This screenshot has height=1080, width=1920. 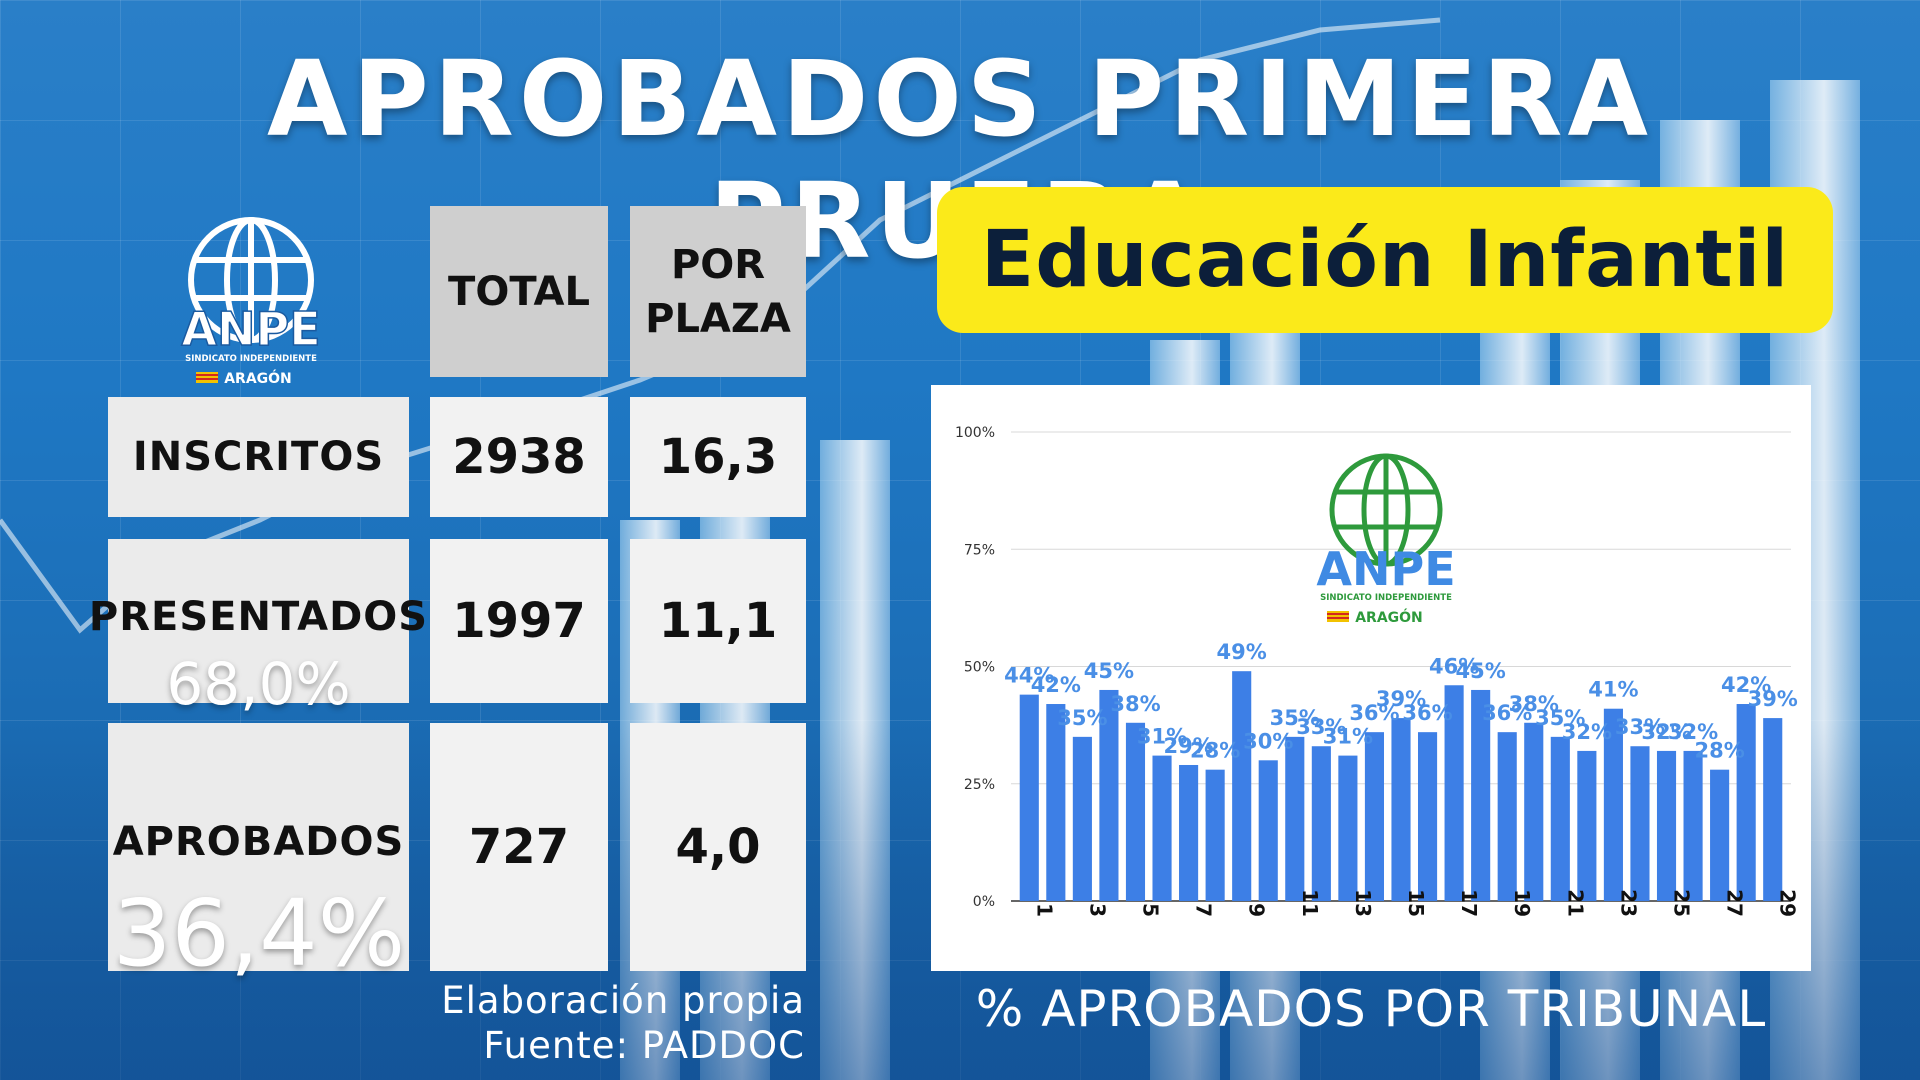 What do you see at coordinates (1628, 903) in the screenshot?
I see `x-tick-label: 23` at bounding box center [1628, 903].